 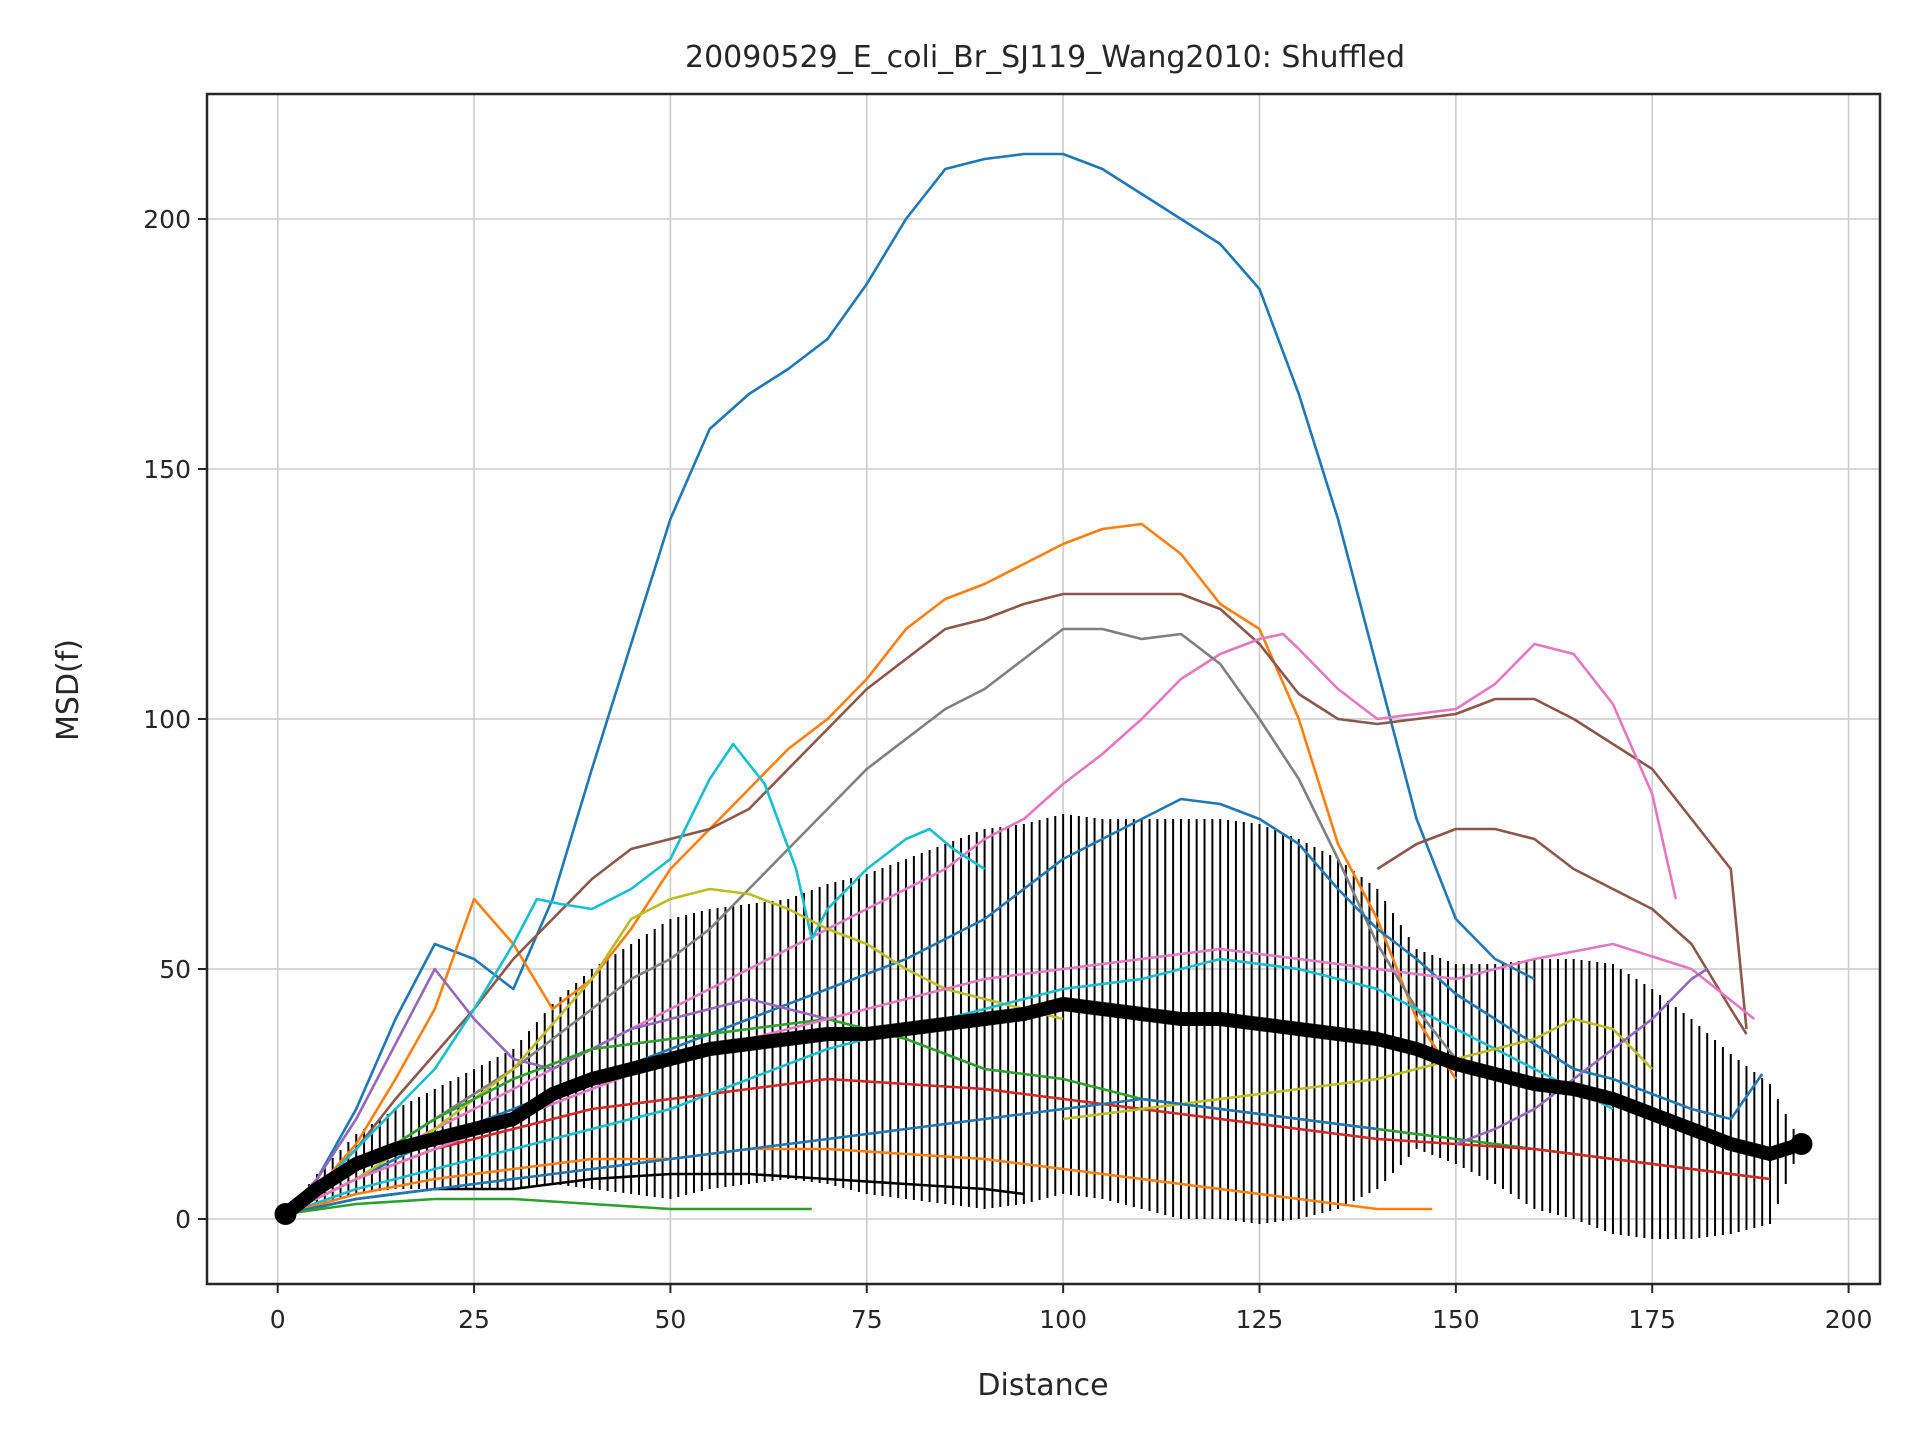 What do you see at coordinates (1063, 1319) in the screenshot?
I see `x-tick-label: 100` at bounding box center [1063, 1319].